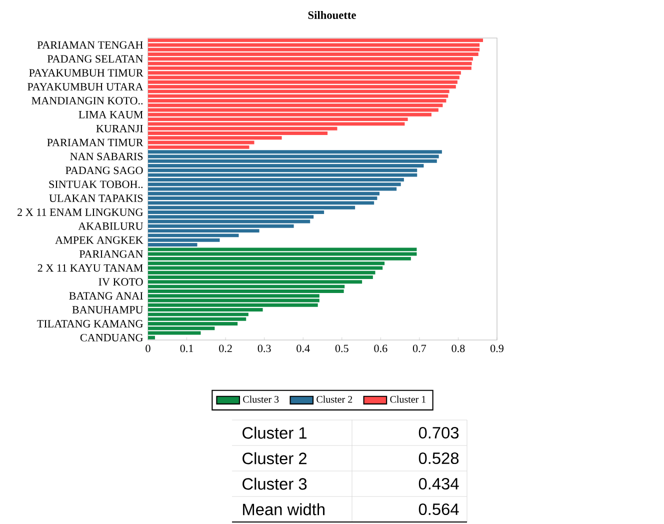  What do you see at coordinates (110, 114) in the screenshot?
I see `y-tick-label: LIMA KAUM` at bounding box center [110, 114].